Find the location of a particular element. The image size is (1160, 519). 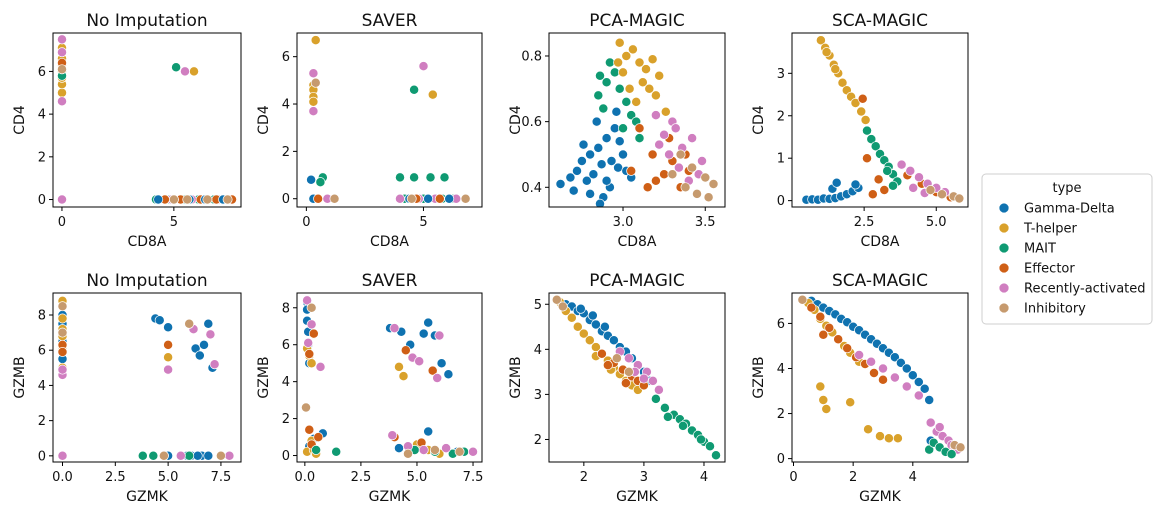

y-tick-label: 4 is located at coordinates (42, 115).